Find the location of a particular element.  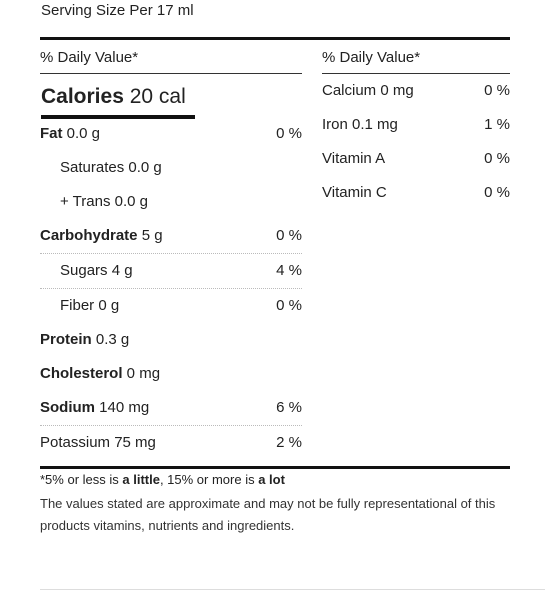

nutrient-row-fat: Fat 0.0 g 0 % is located at coordinates (171, 134).